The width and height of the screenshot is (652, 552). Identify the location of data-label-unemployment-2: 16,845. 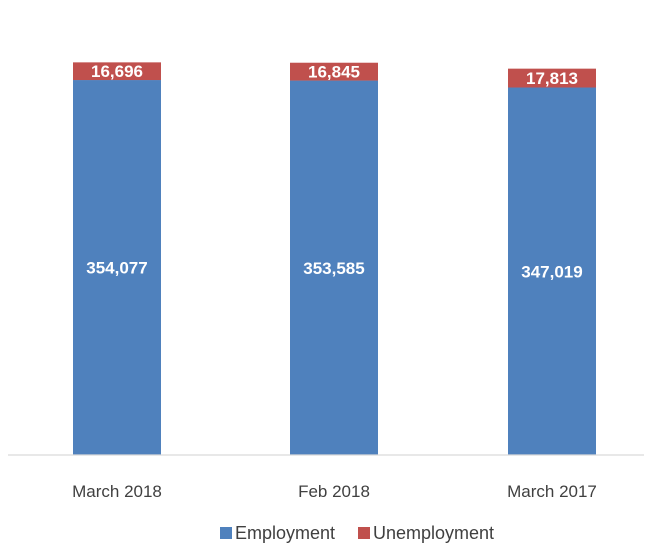
(334, 72).